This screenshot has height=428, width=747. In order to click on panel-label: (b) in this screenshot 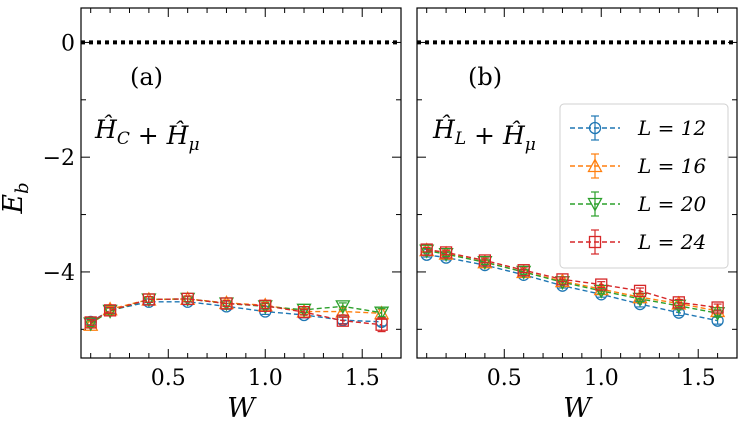, I will do `click(485, 77)`.